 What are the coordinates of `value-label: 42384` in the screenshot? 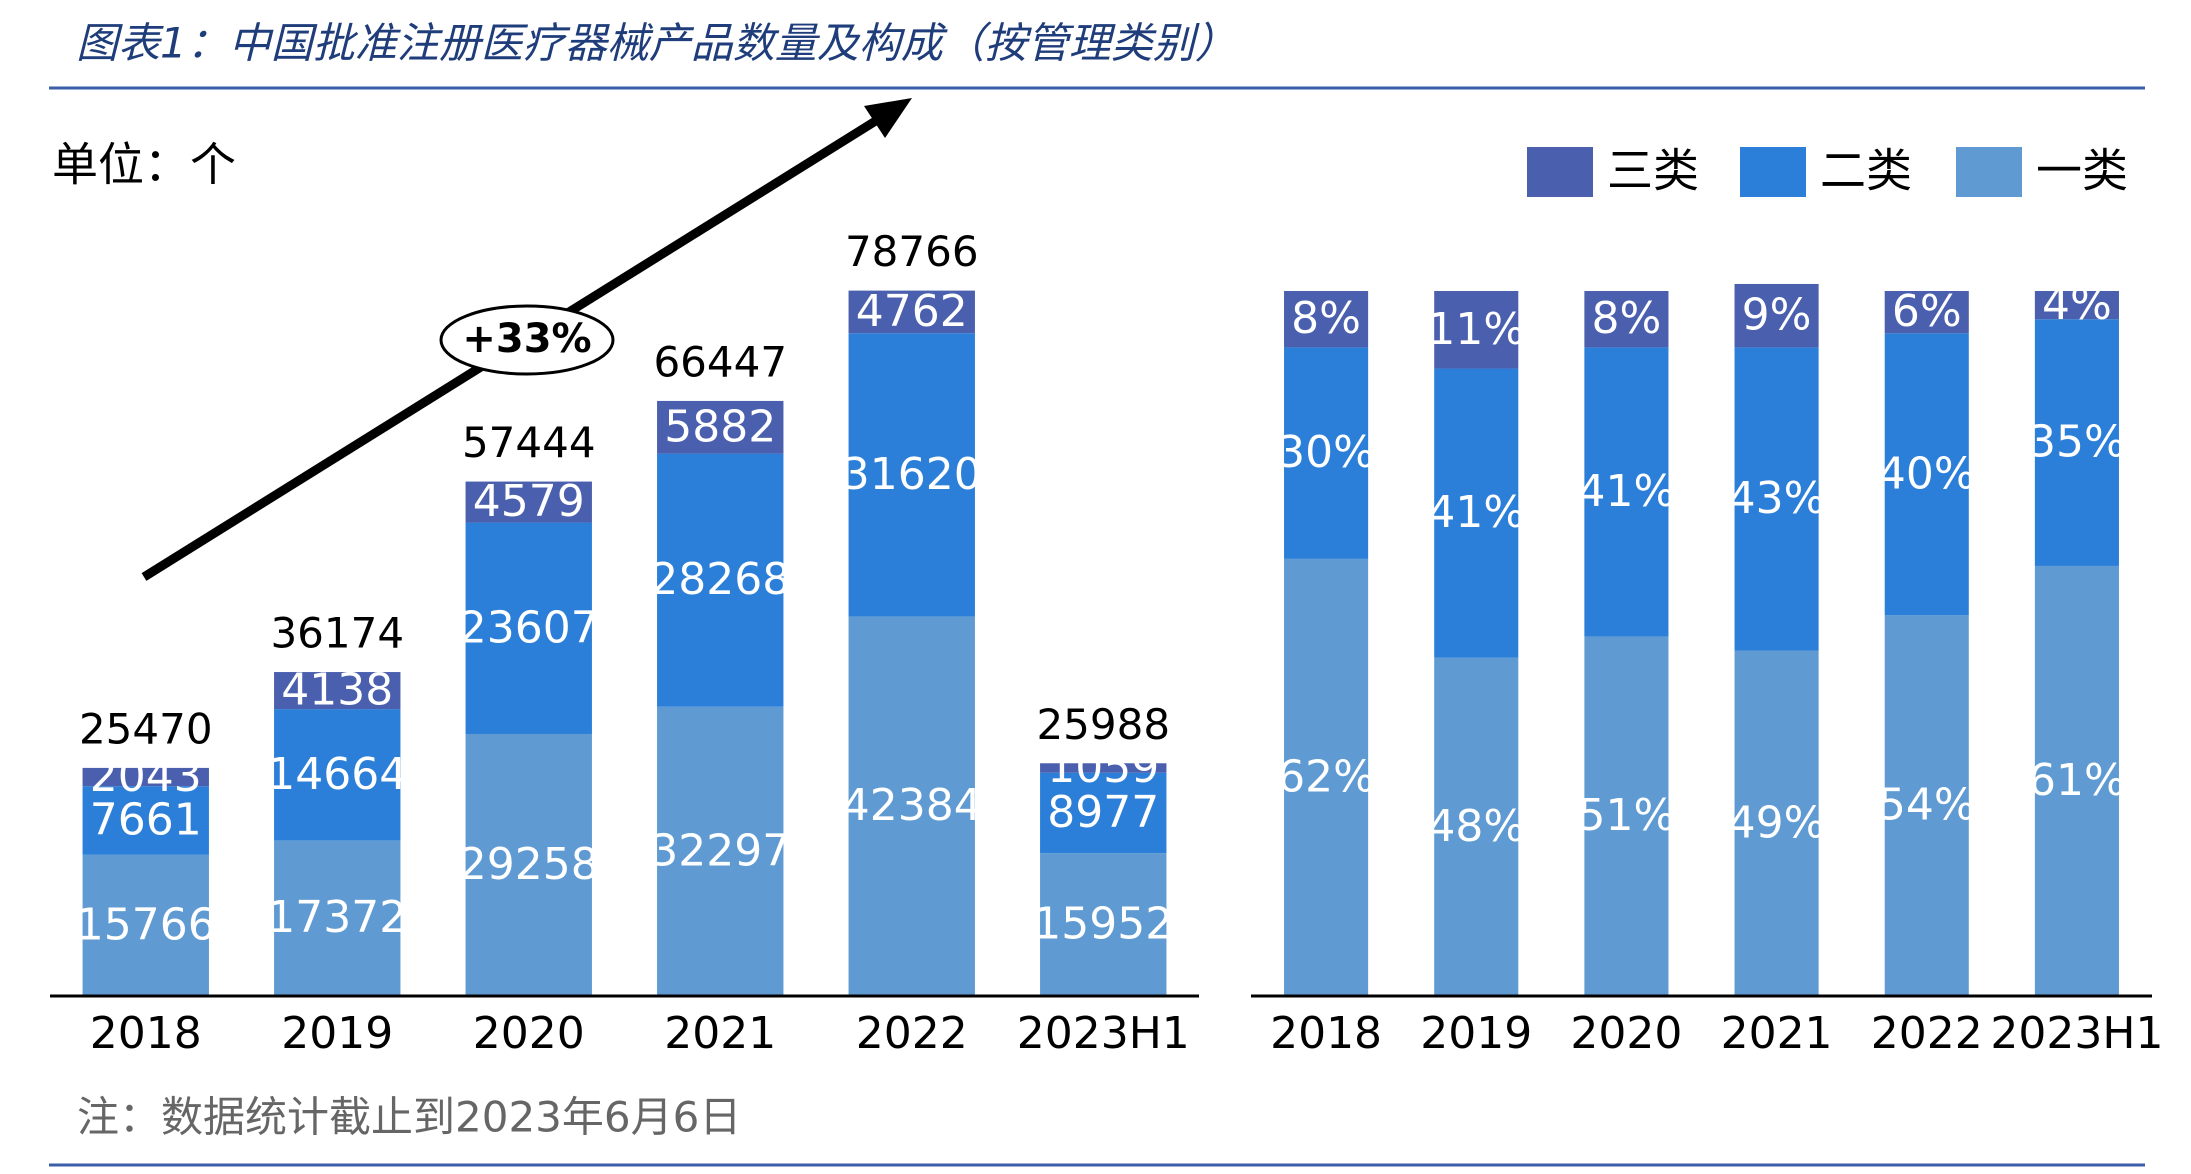 It's located at (912, 805).